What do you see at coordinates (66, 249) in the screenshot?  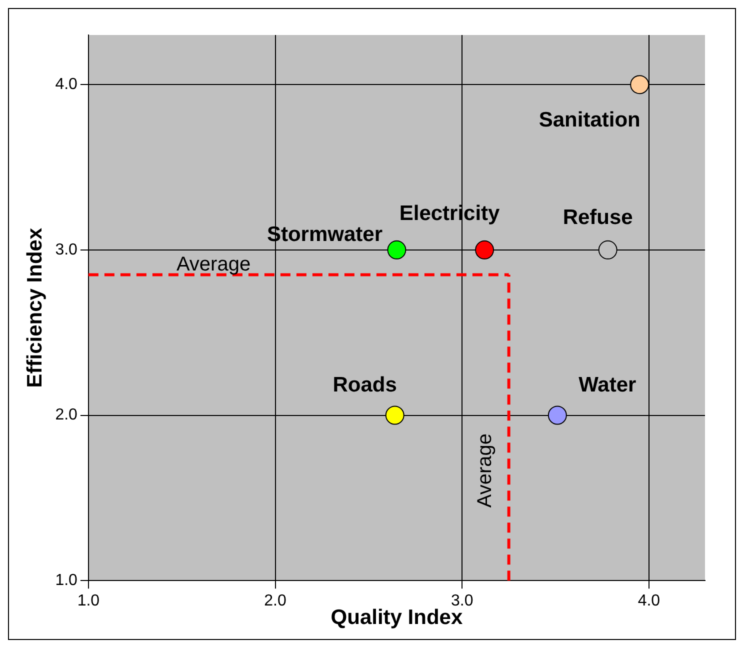 I see `y-tick-label: 3.0` at bounding box center [66, 249].